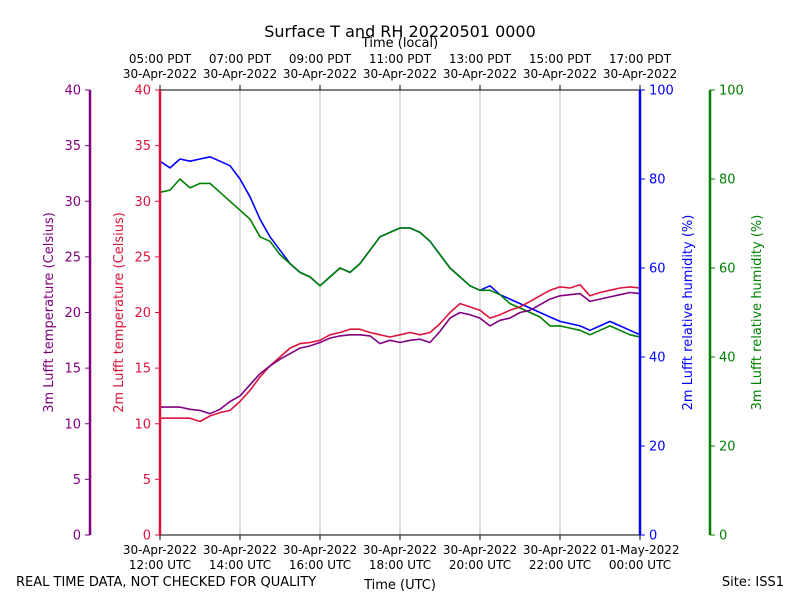  I want to click on axis-tick-label-t3: 20, so click(72, 313).